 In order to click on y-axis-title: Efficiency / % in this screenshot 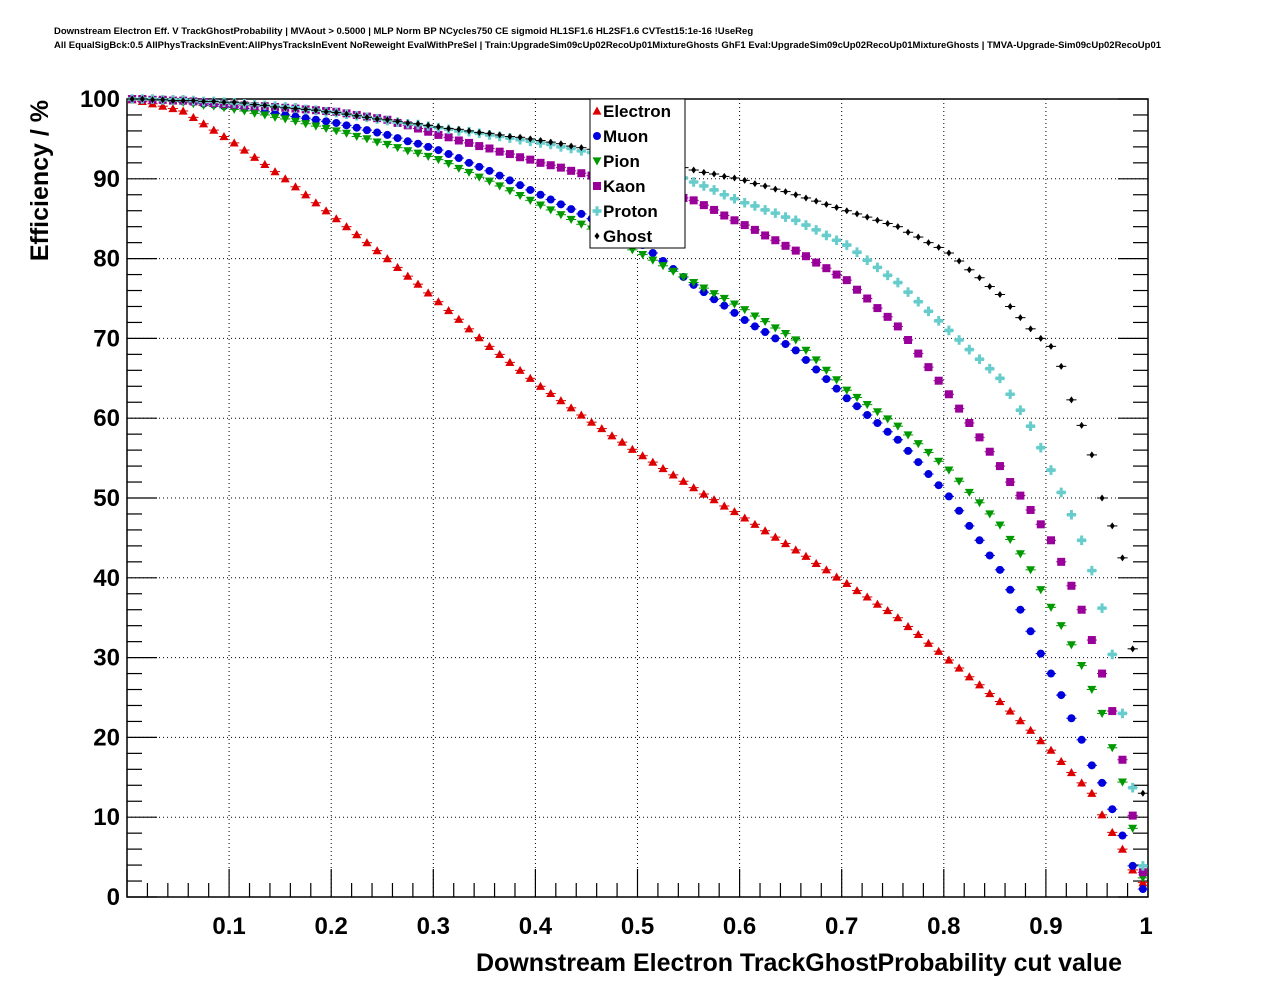, I will do `click(40, 180)`.